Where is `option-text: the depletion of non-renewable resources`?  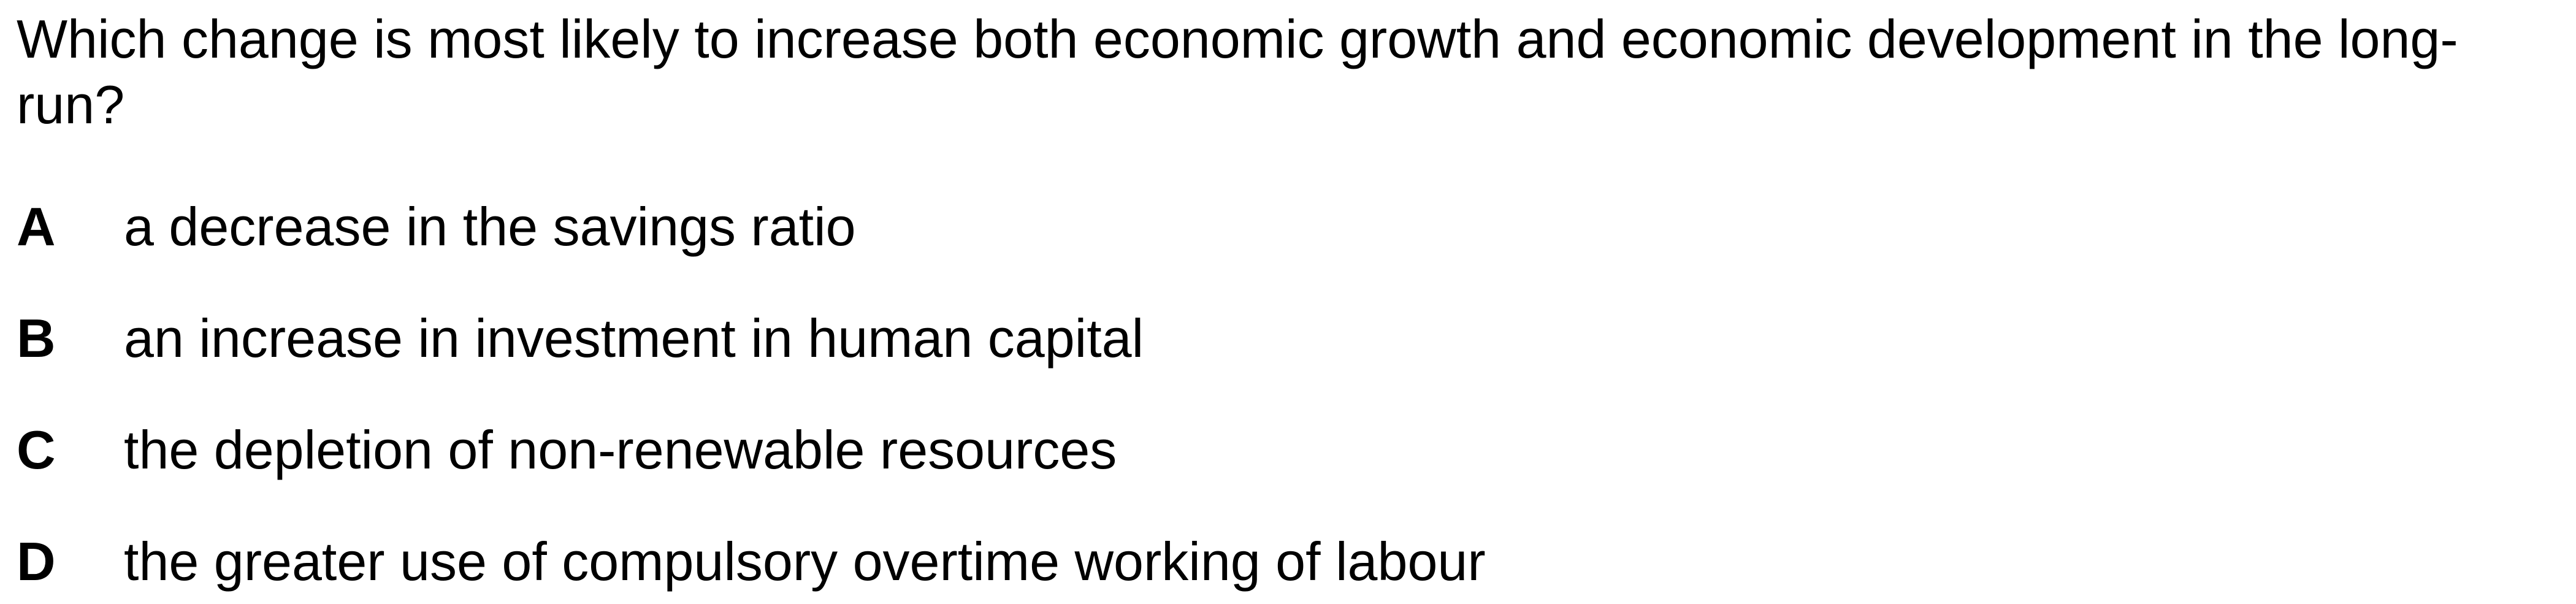
option-text: the depletion of non-renewable resources is located at coordinates (620, 449).